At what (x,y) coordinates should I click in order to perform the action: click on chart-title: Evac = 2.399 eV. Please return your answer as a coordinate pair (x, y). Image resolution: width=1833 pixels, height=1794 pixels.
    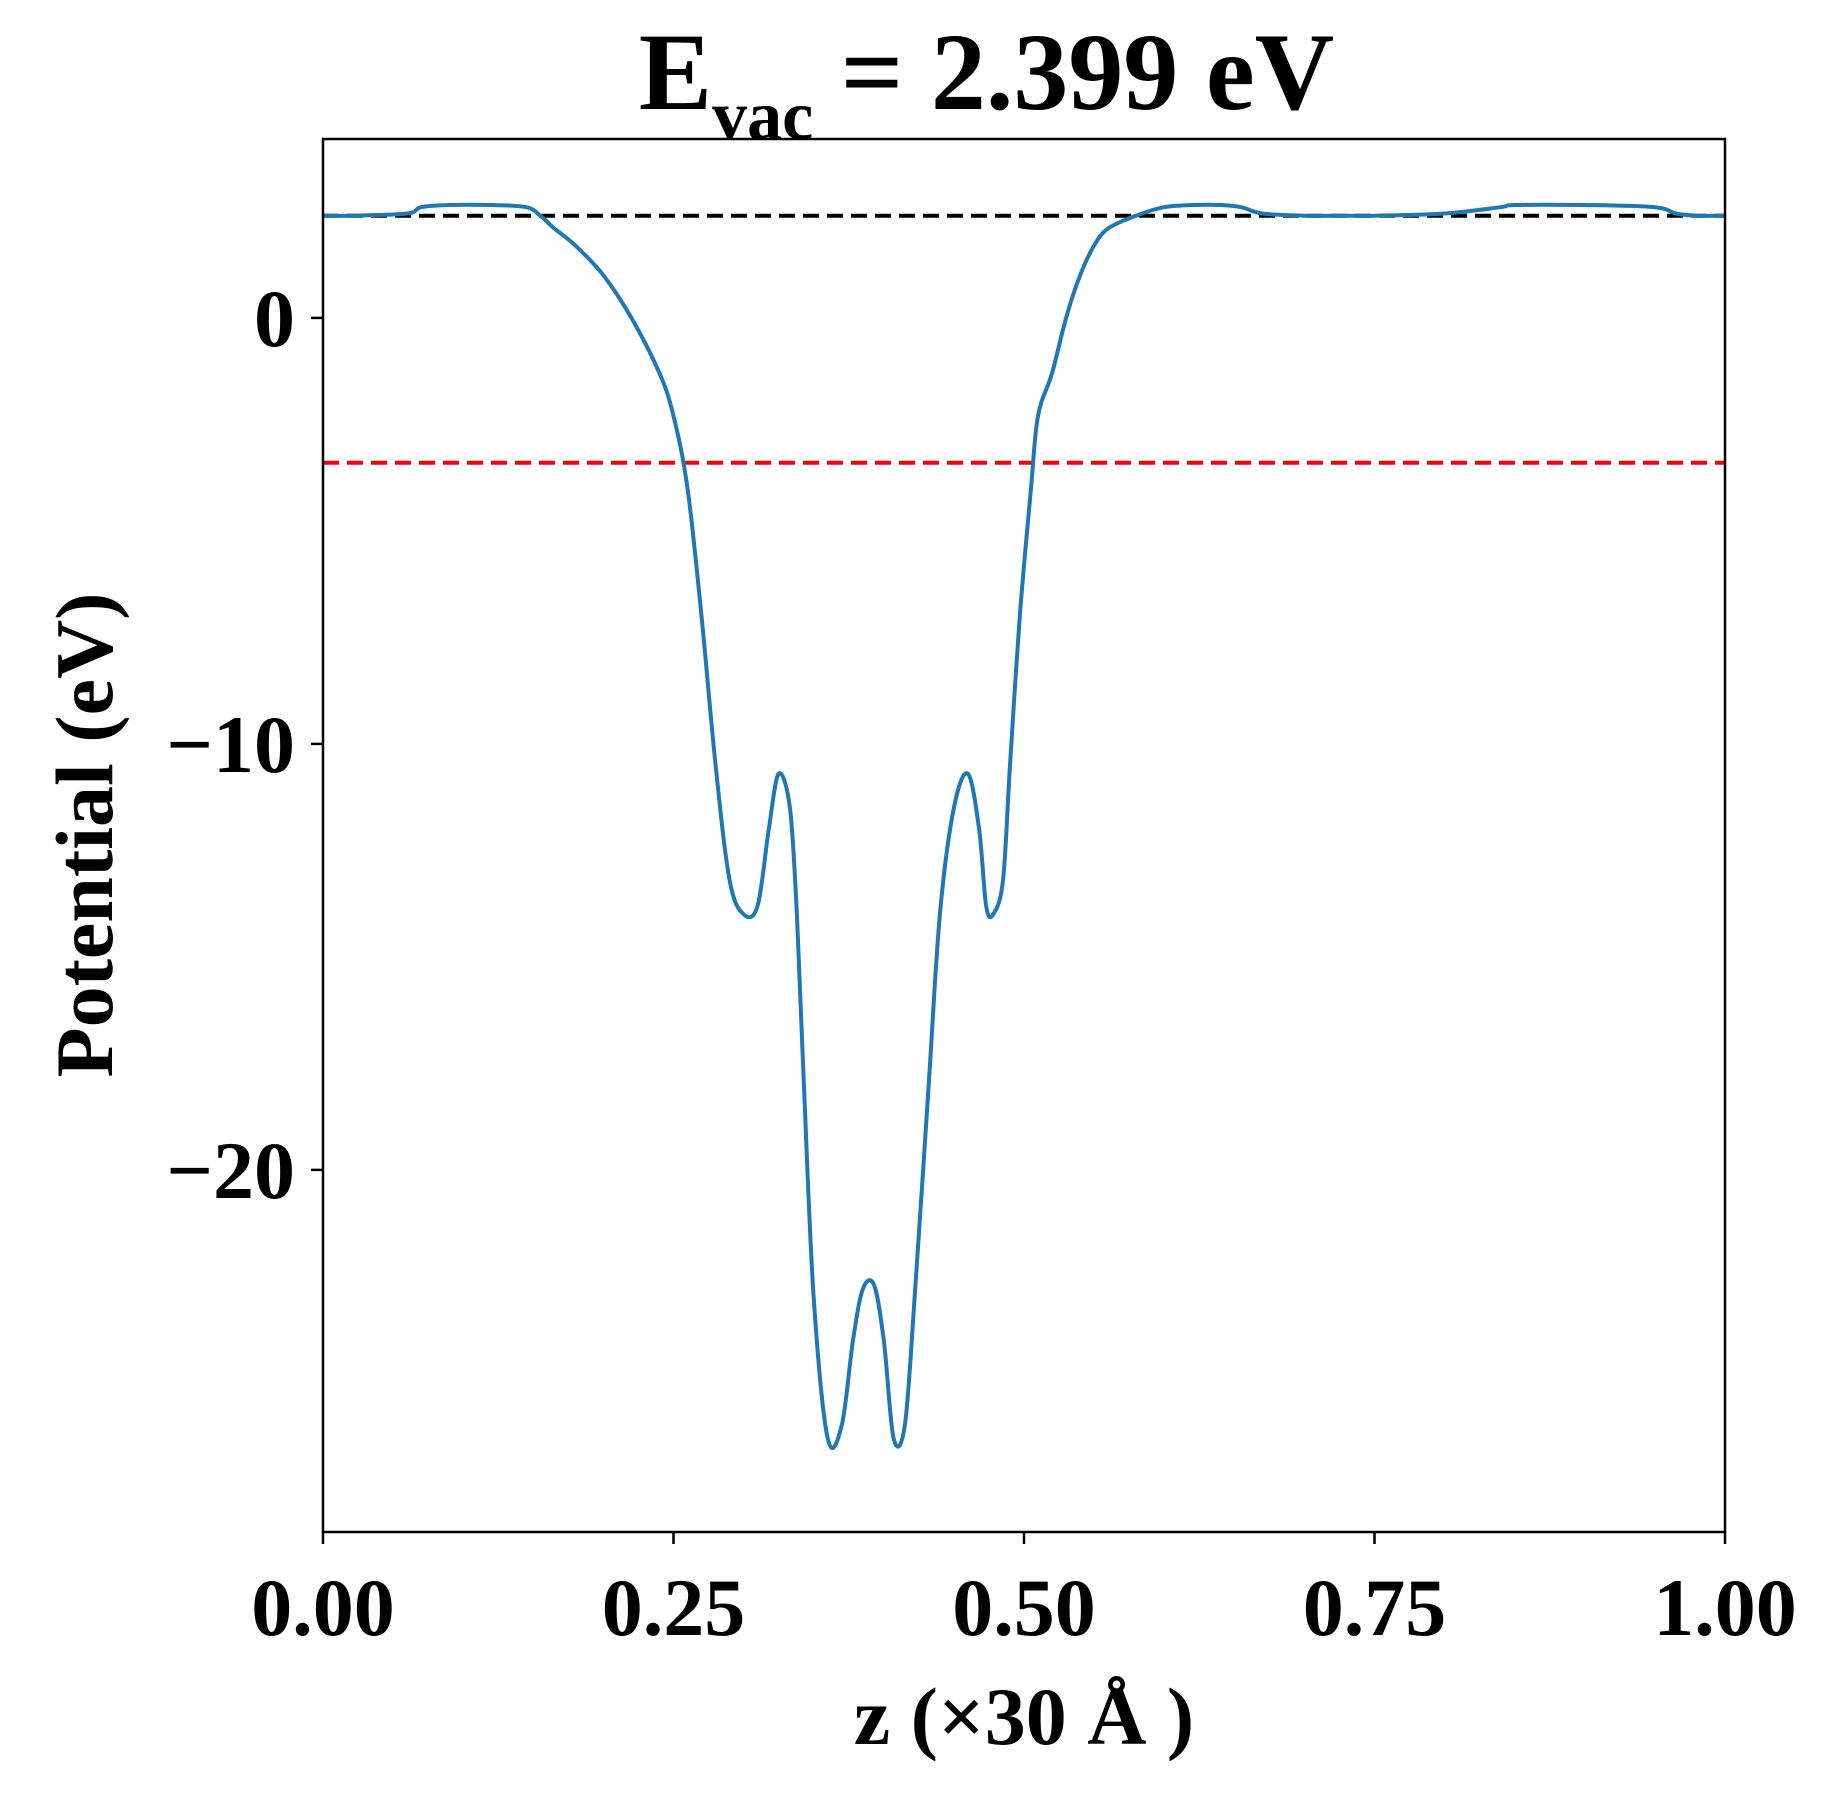
    Looking at the image, I should click on (951, 83).